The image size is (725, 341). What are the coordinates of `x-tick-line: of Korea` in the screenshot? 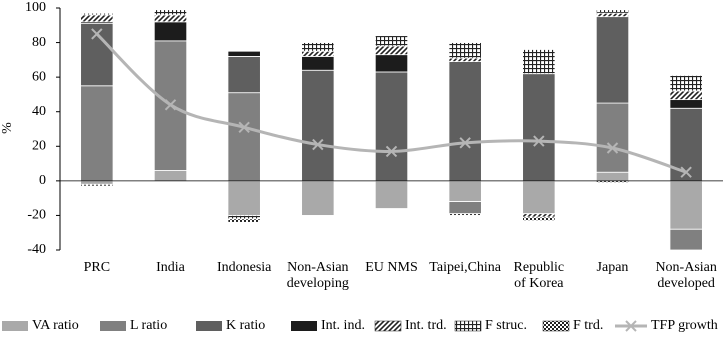 It's located at (539, 283).